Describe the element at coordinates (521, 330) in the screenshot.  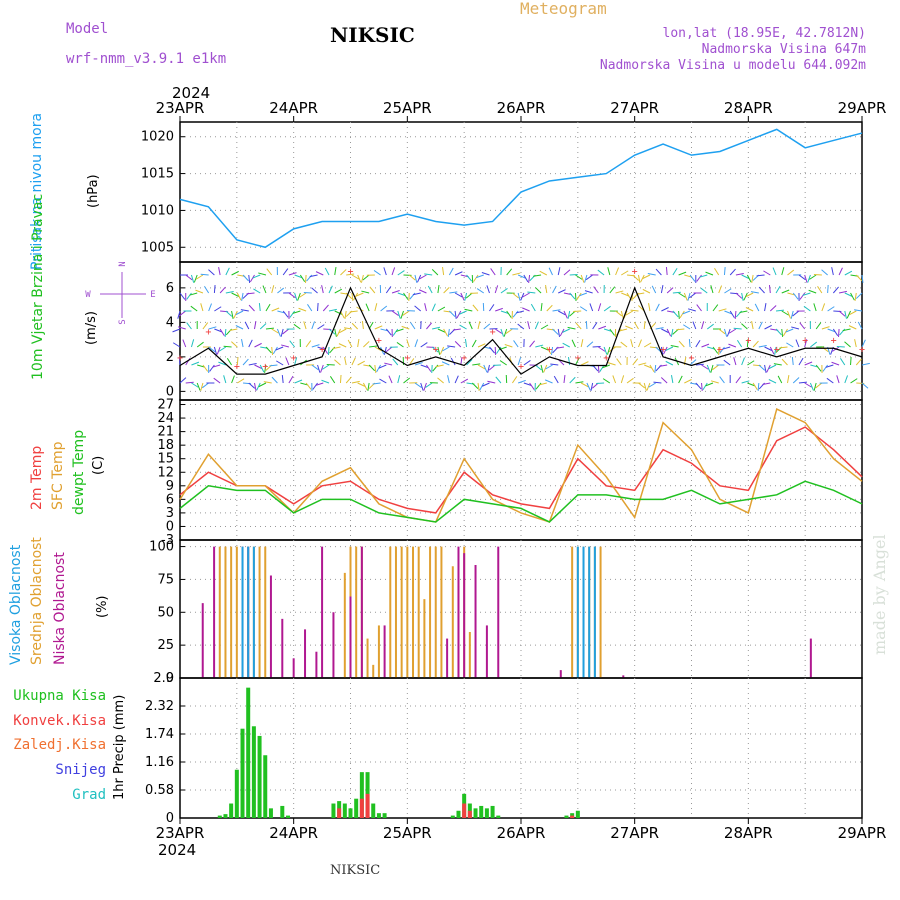
I see `wind-speed-line` at that location.